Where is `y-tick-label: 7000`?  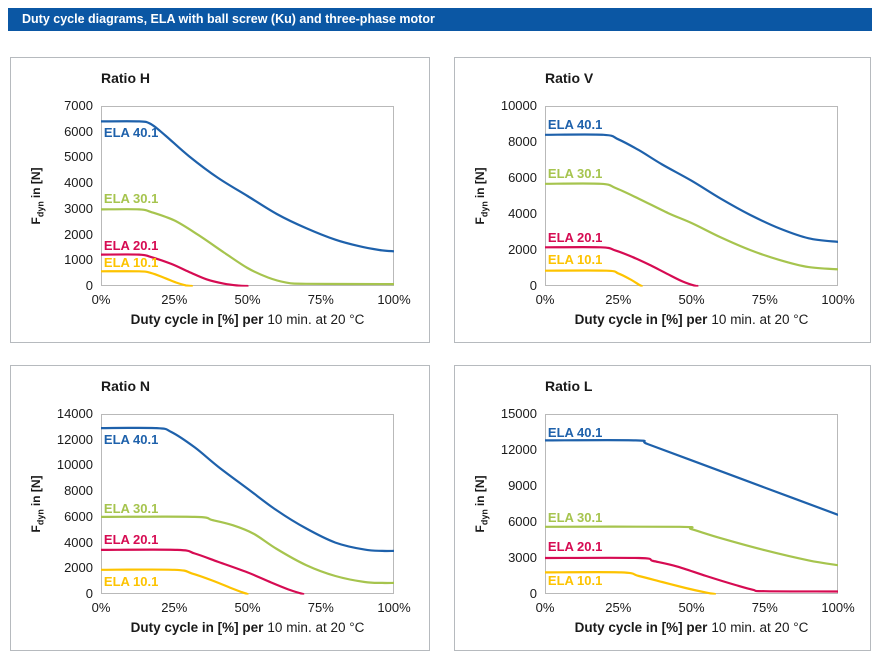 y-tick-label: 7000 is located at coordinates (78, 105).